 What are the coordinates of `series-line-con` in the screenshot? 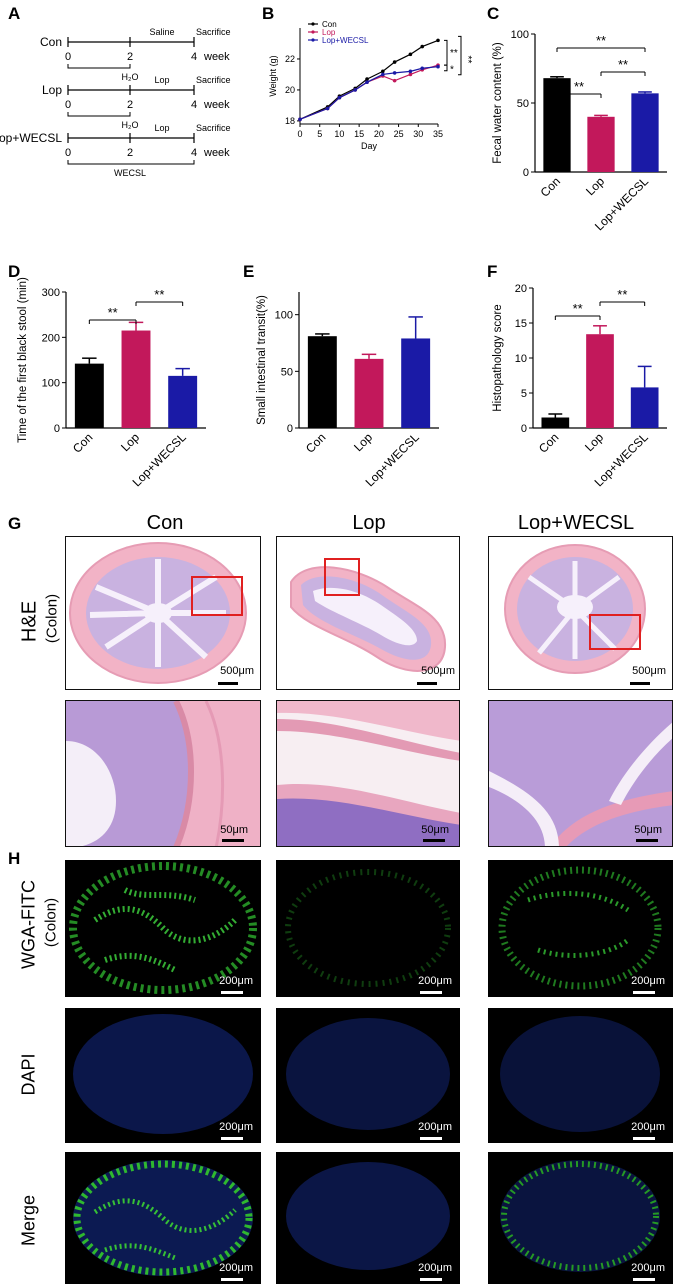 It's located at (369, 79).